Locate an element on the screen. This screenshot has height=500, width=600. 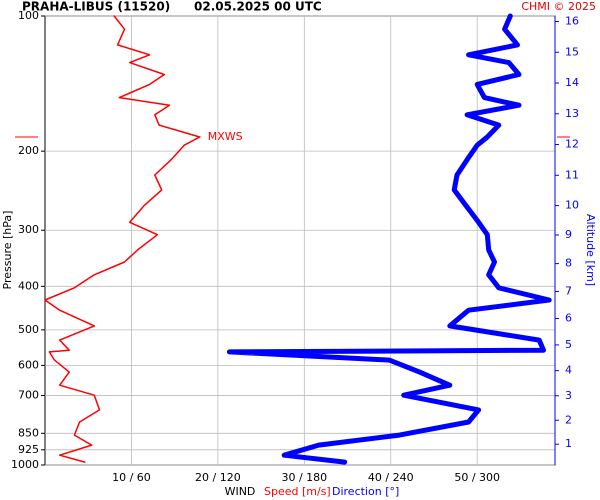
y-tick-label: 600 is located at coordinates (28, 364).